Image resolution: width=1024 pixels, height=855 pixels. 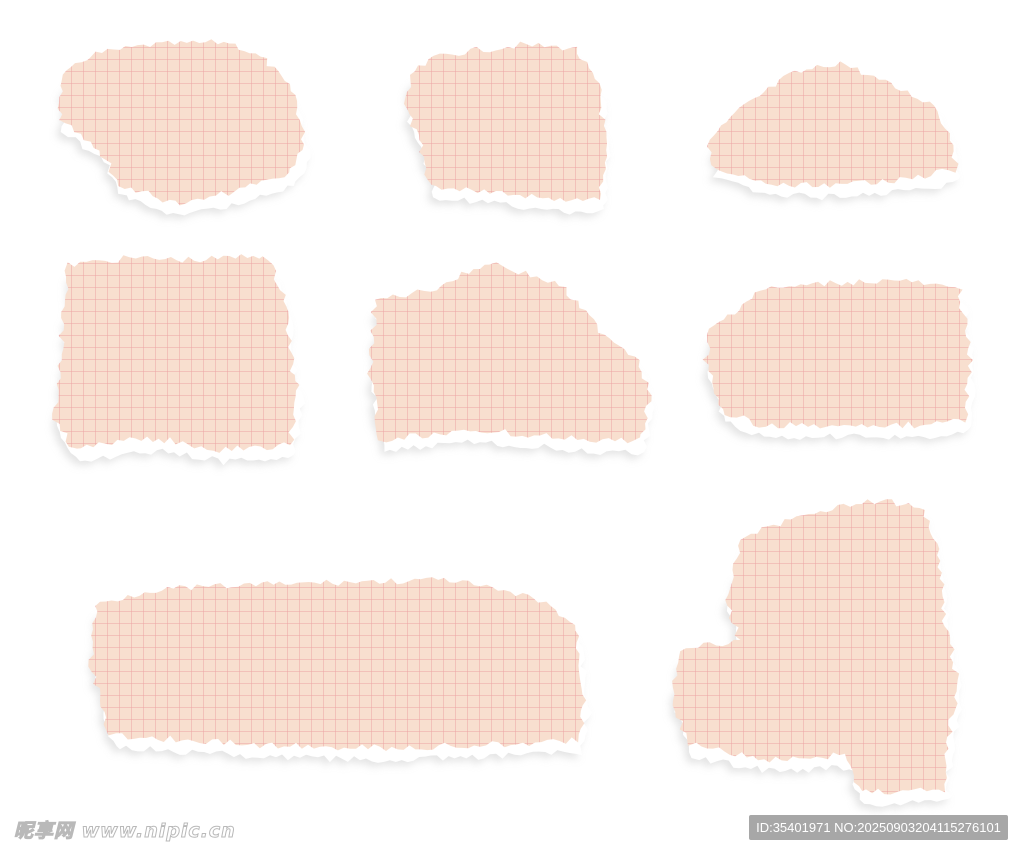 I want to click on watermark-site-logo: 昵享网 www.nipic.cn, so click(x=125, y=831).